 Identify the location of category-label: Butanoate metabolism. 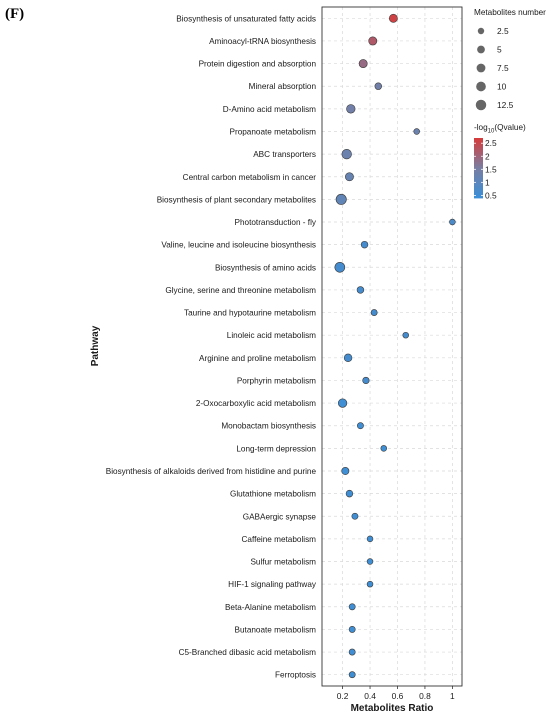
(276, 629).